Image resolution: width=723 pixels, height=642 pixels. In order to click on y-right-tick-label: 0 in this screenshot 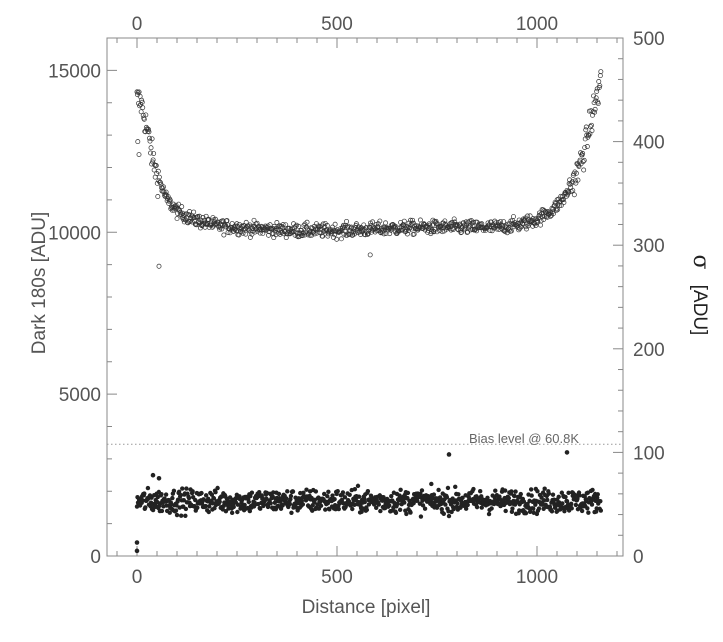, I will do `click(638, 557)`.